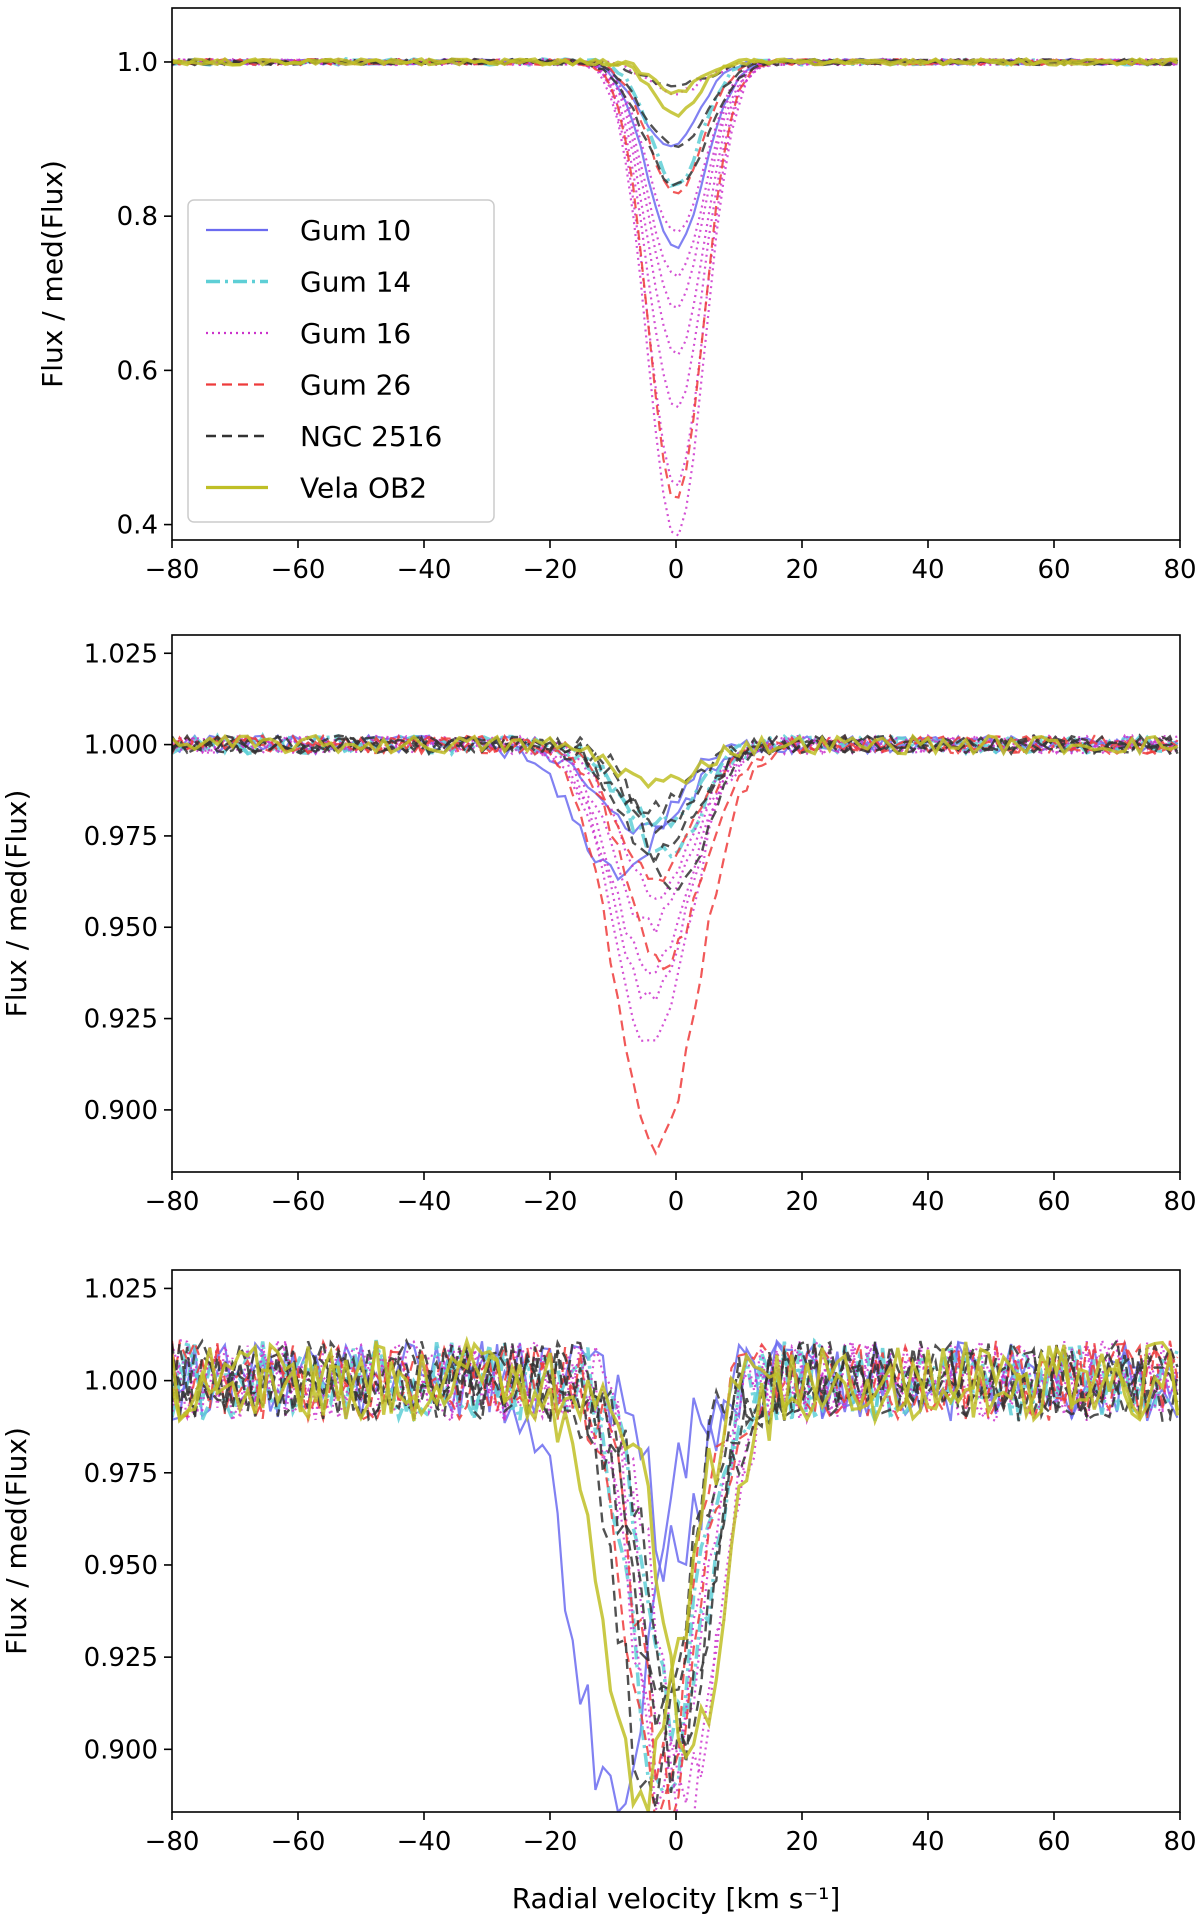 The image size is (1200, 1922). I want to click on y-tick-label: 0.8, so click(137, 217).